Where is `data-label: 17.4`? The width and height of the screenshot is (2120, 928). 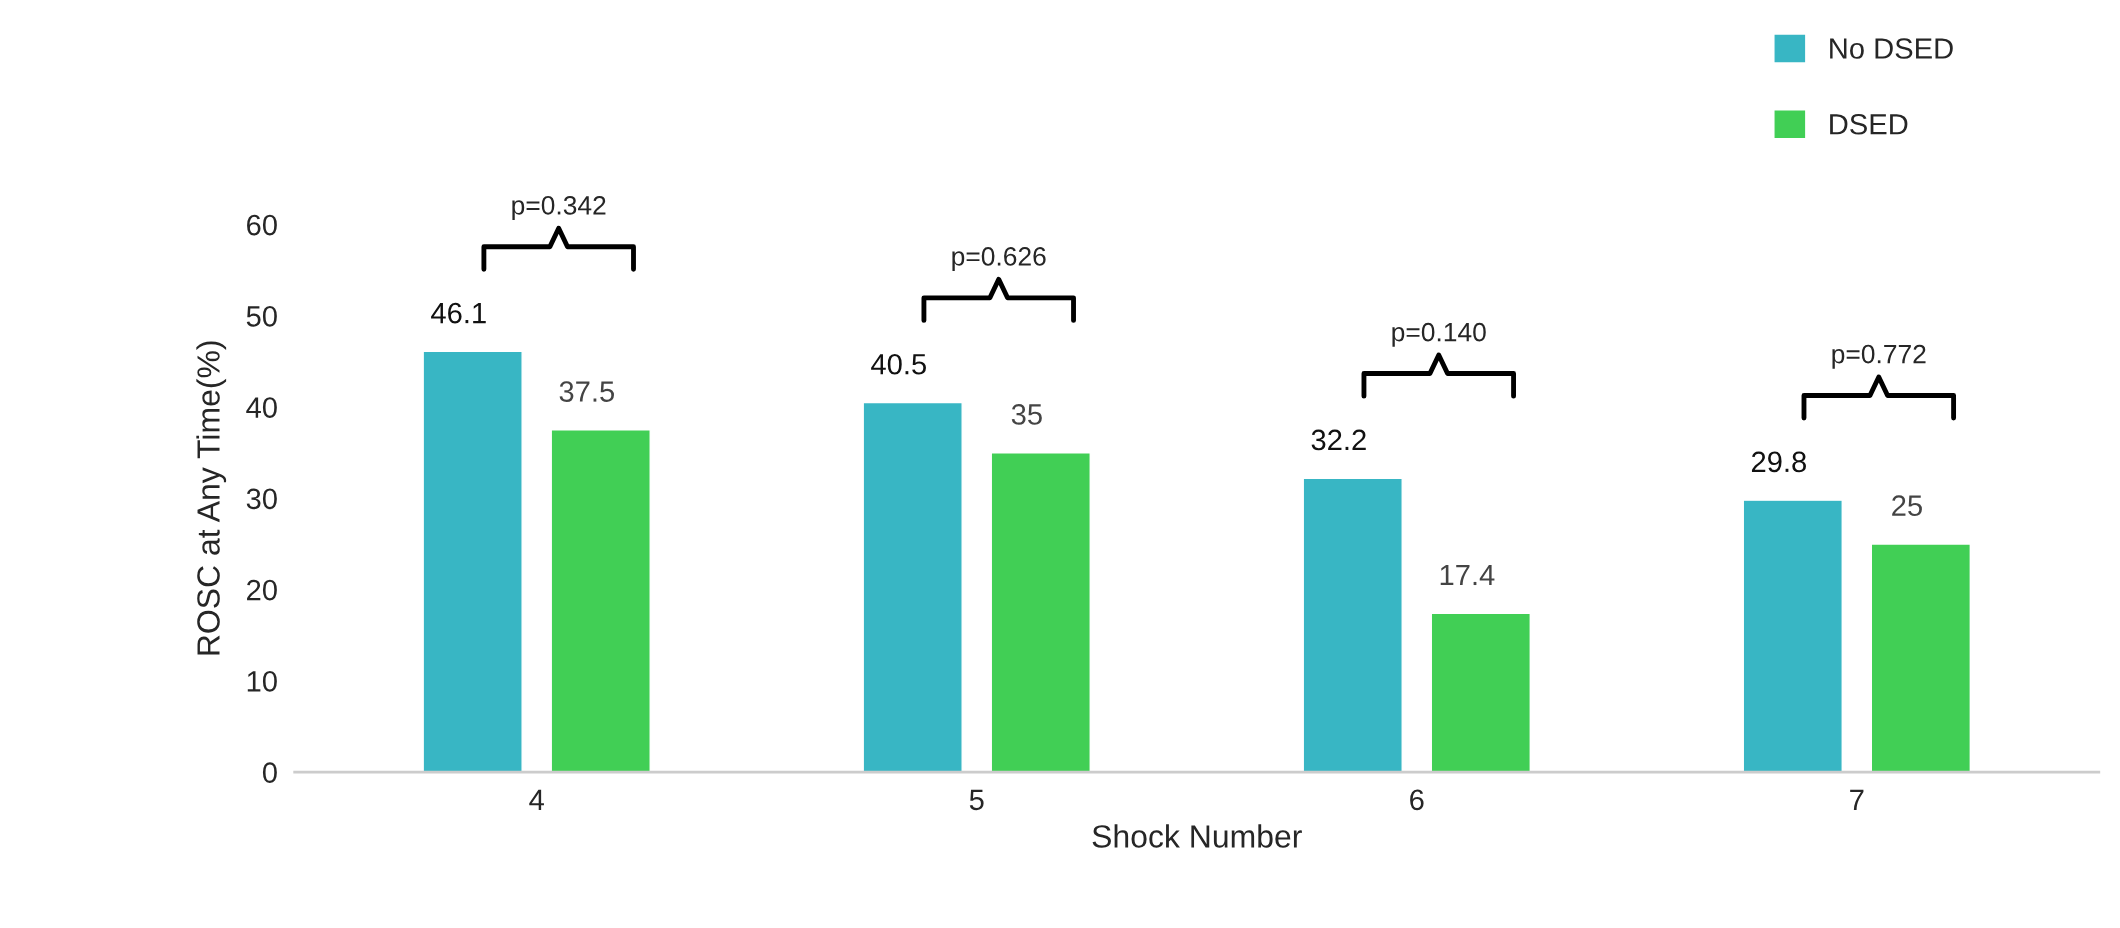
data-label: 17.4 is located at coordinates (1467, 575).